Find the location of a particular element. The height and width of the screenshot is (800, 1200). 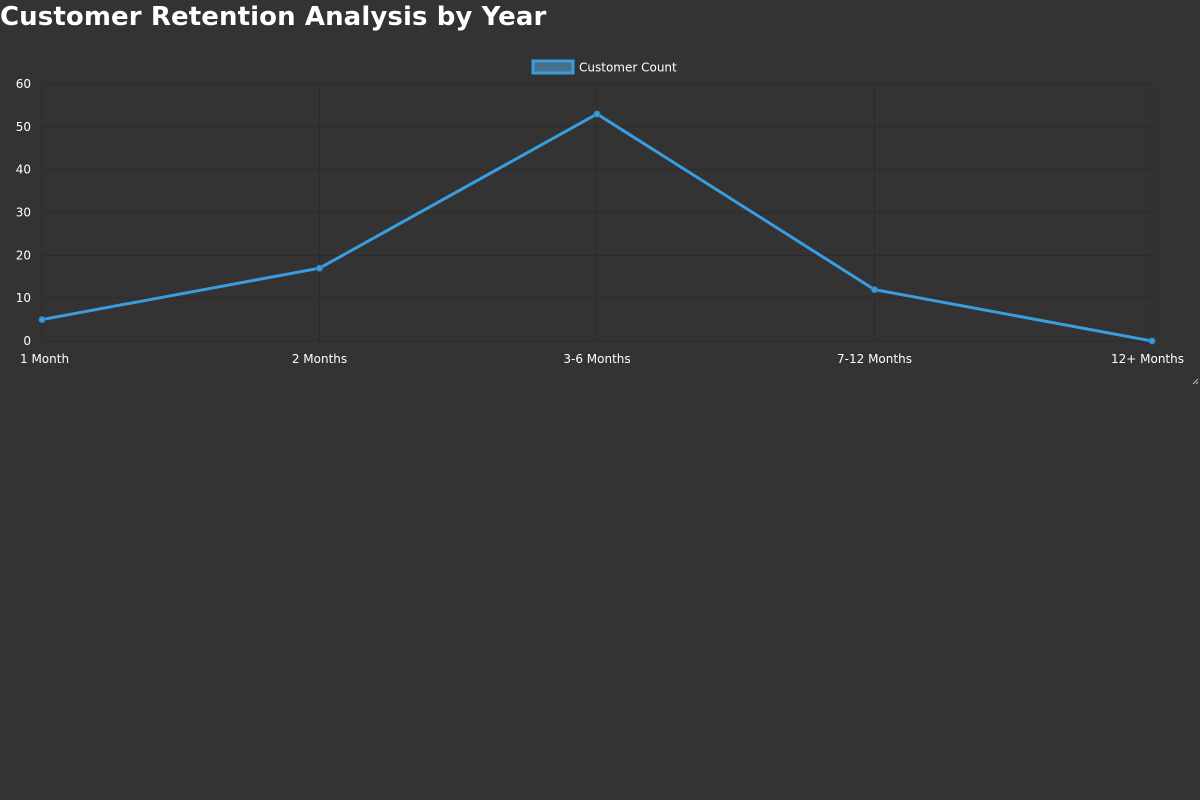

x-tick-label: 3-6 Months is located at coordinates (596, 359).